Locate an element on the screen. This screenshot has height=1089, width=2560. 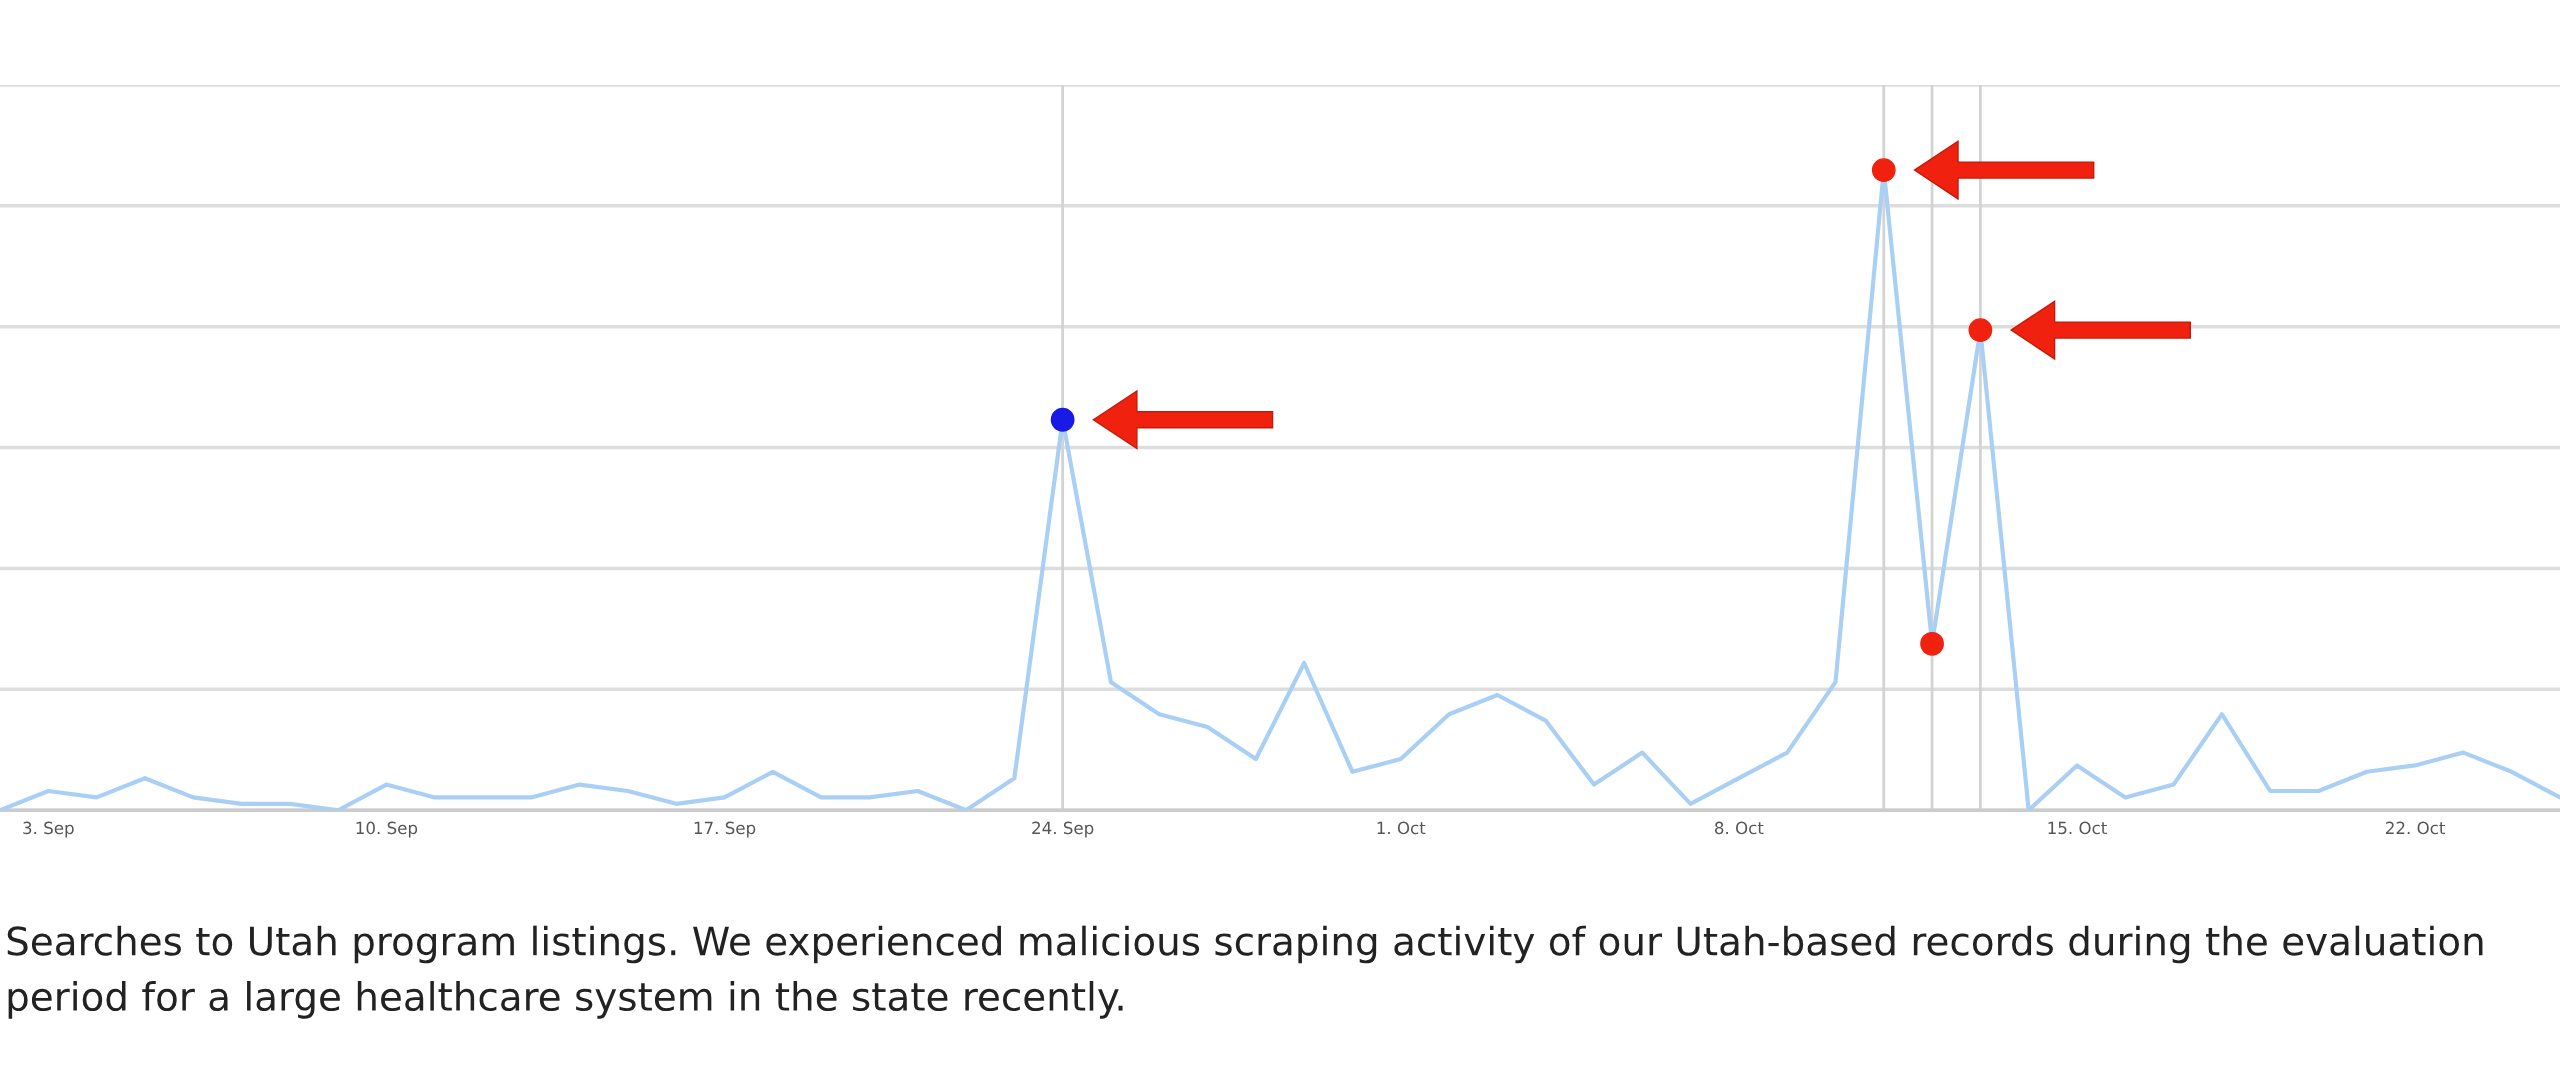
x-tick-label: 15. Oct is located at coordinates (2077, 828).